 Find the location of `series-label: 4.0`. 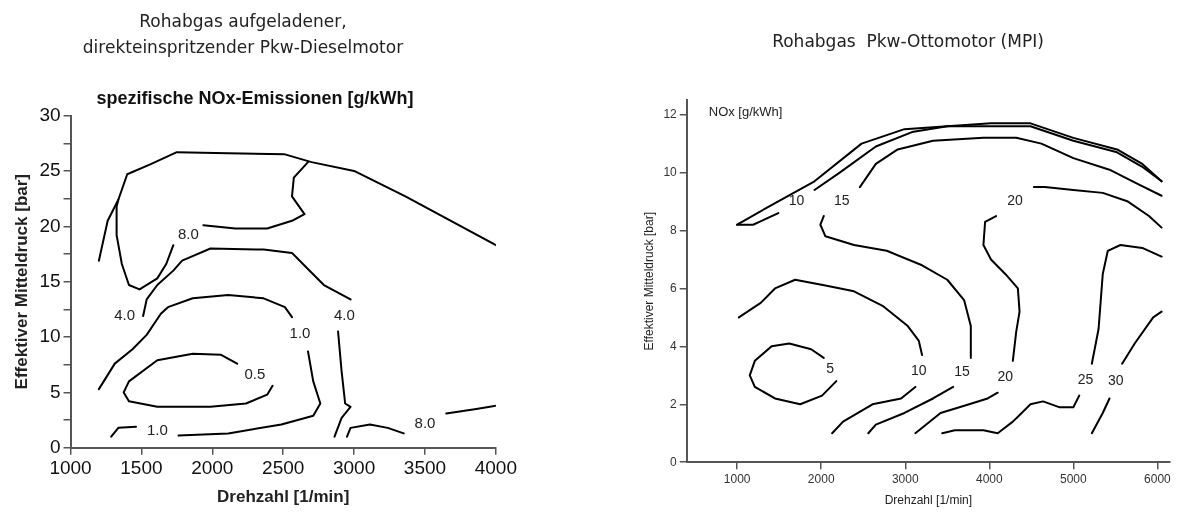

series-label: 4.0 is located at coordinates (344, 314).